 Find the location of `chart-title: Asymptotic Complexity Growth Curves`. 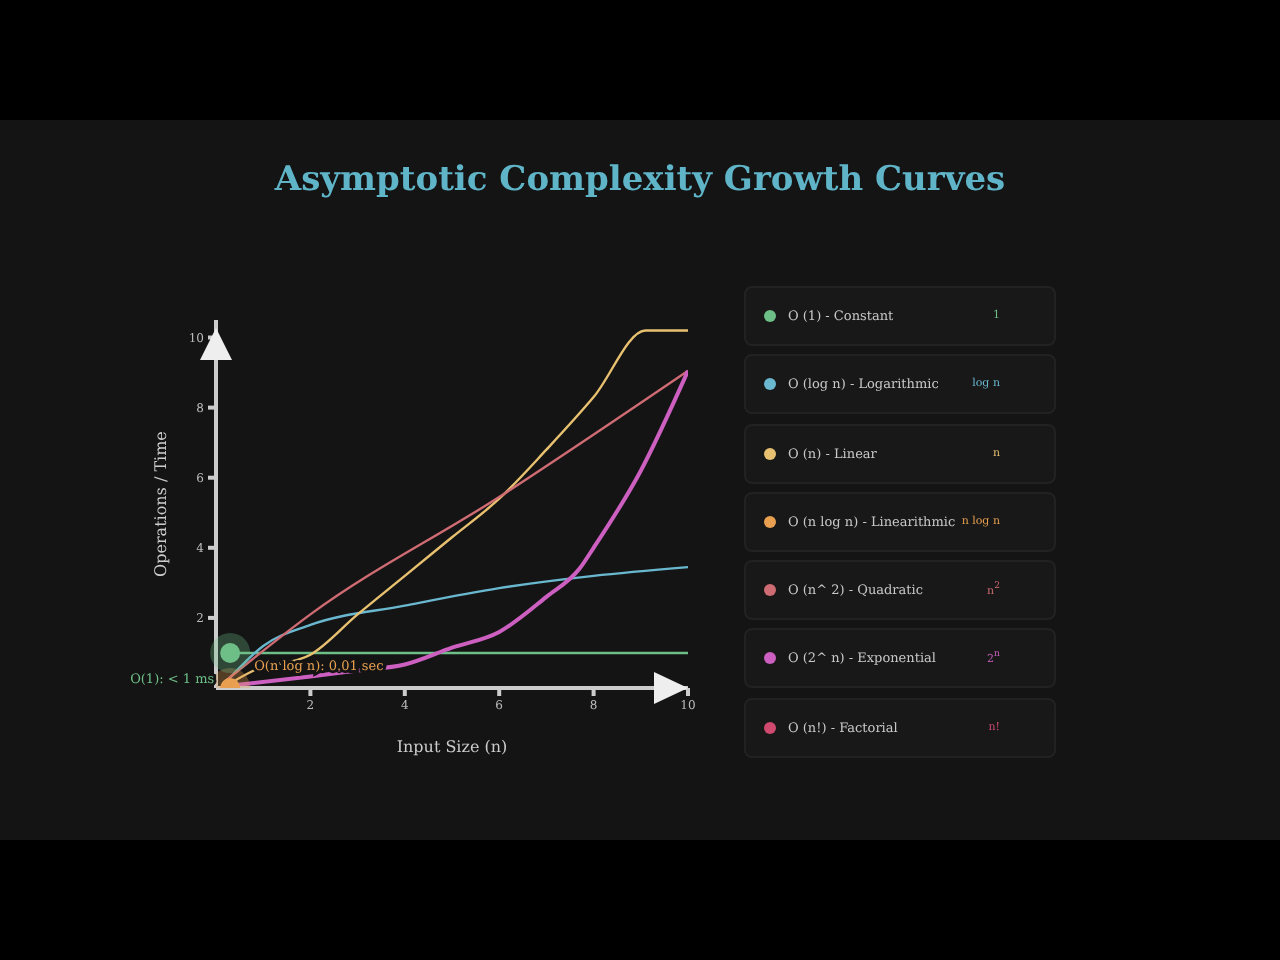

chart-title: Asymptotic Complexity Growth Curves is located at coordinates (640, 180).